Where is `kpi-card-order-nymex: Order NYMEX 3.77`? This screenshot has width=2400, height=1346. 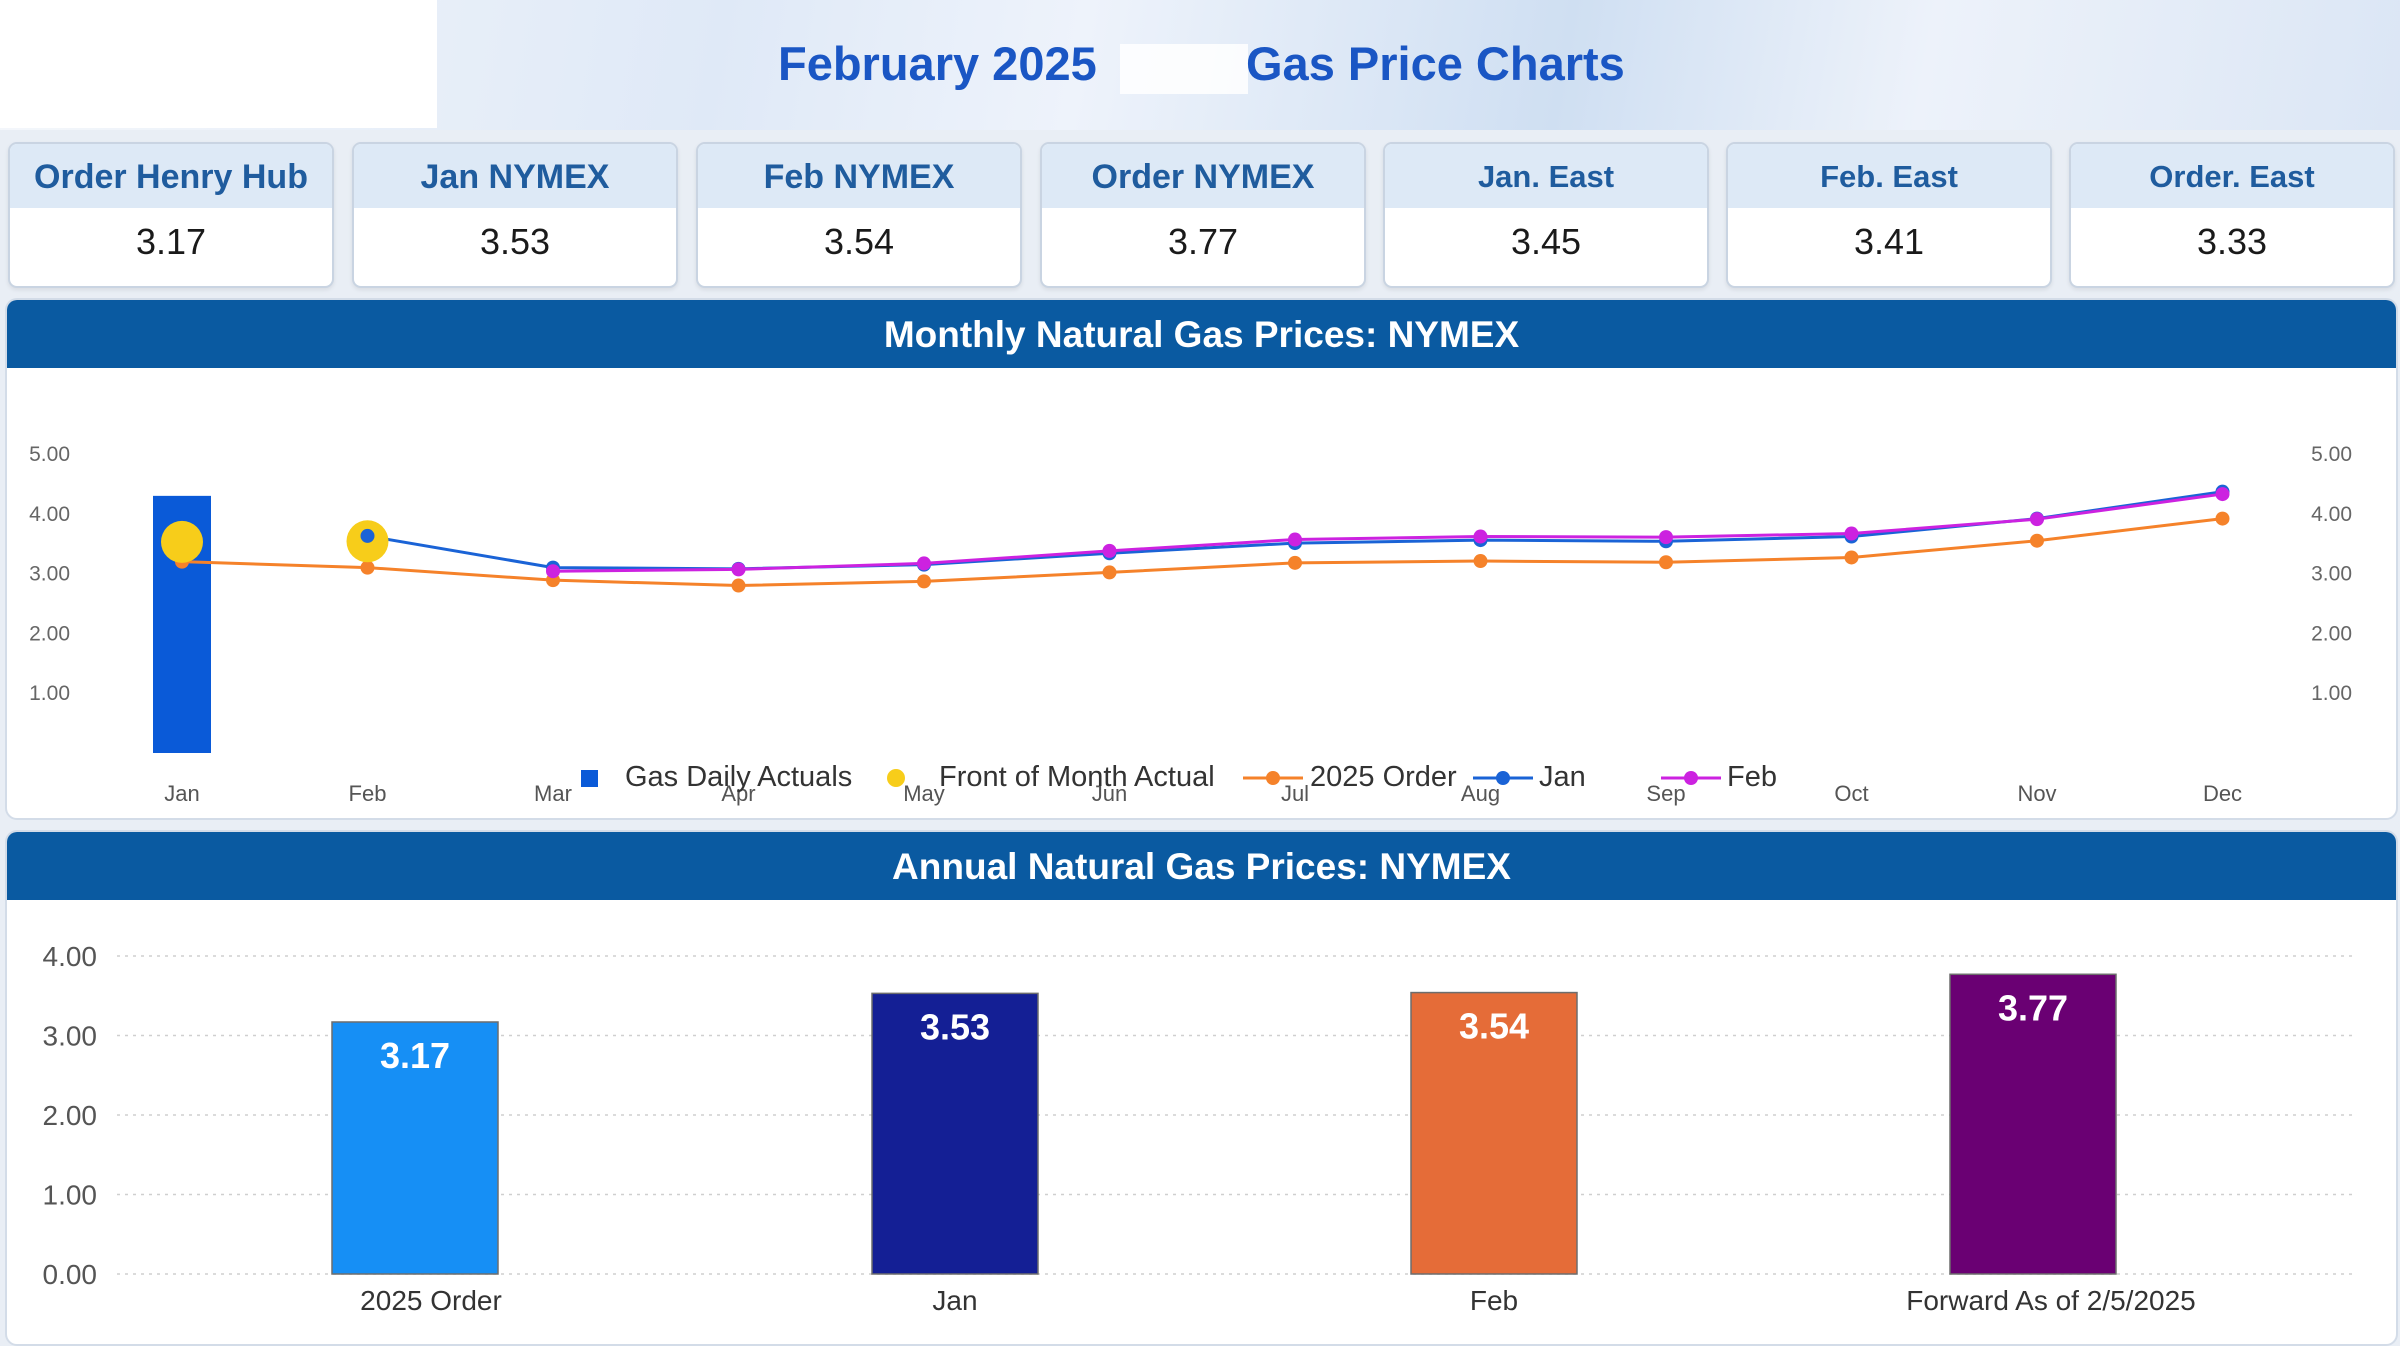
kpi-card-order-nymex: Order NYMEX 3.77 is located at coordinates (1203, 215).